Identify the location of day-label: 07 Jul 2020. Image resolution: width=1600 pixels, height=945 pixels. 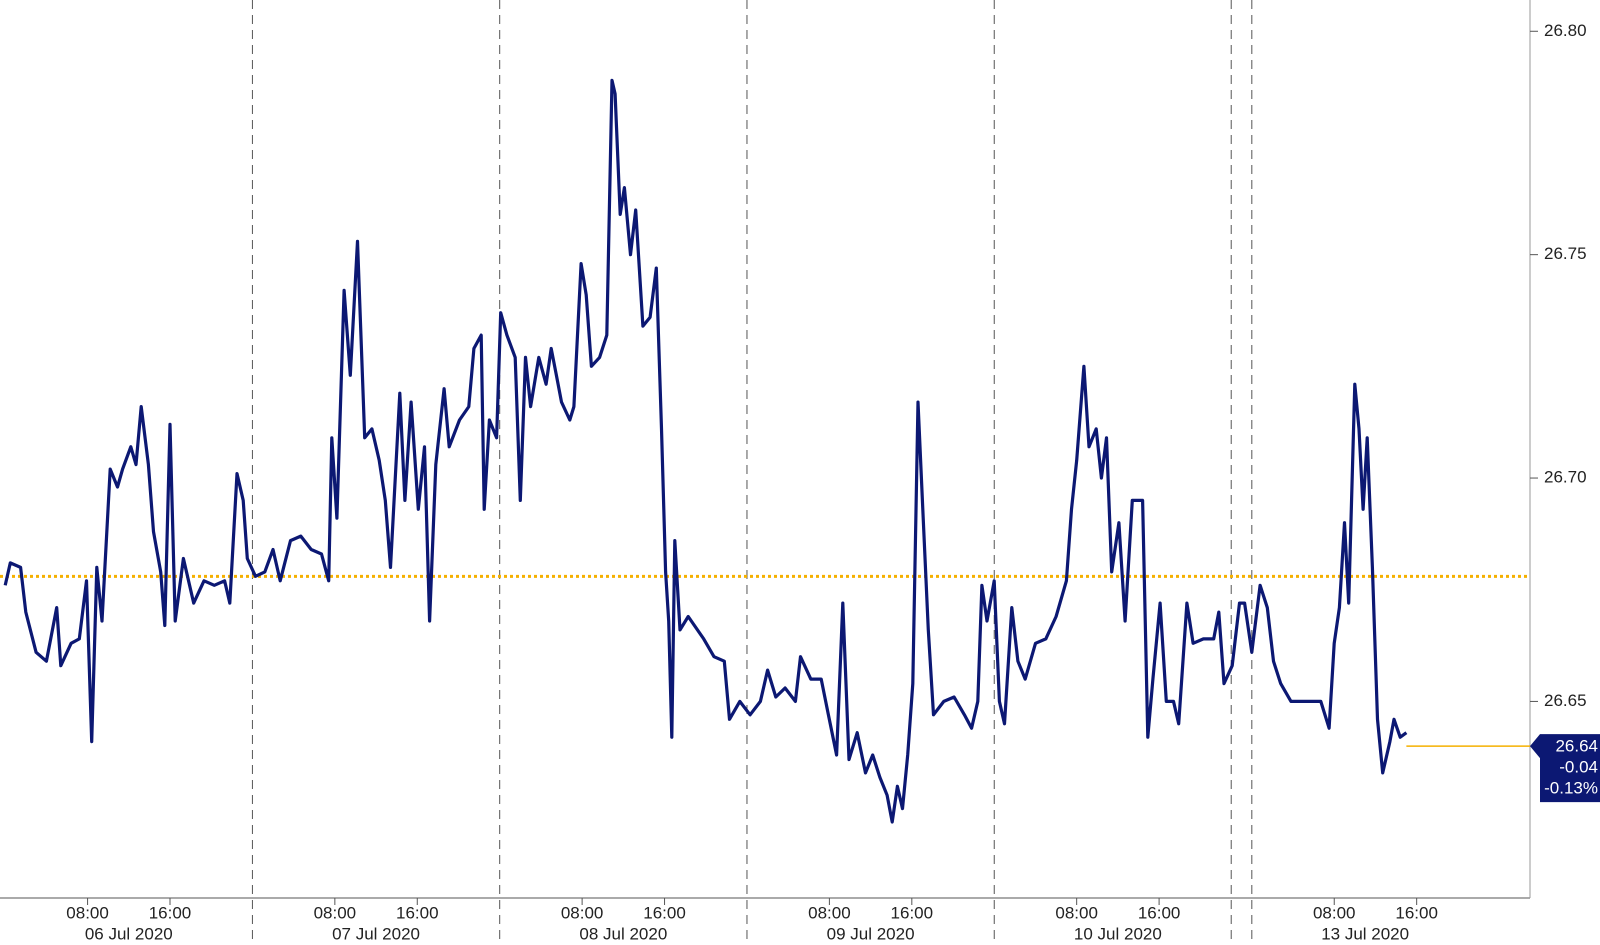
(376, 933).